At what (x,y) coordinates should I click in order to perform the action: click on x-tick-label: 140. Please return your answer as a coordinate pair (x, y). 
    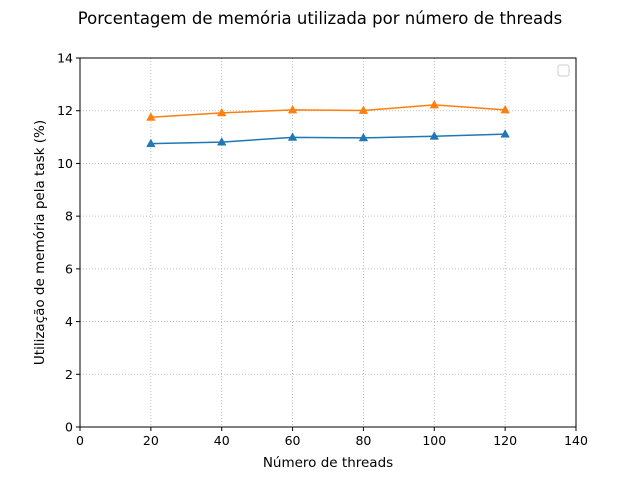
    Looking at the image, I should click on (576, 440).